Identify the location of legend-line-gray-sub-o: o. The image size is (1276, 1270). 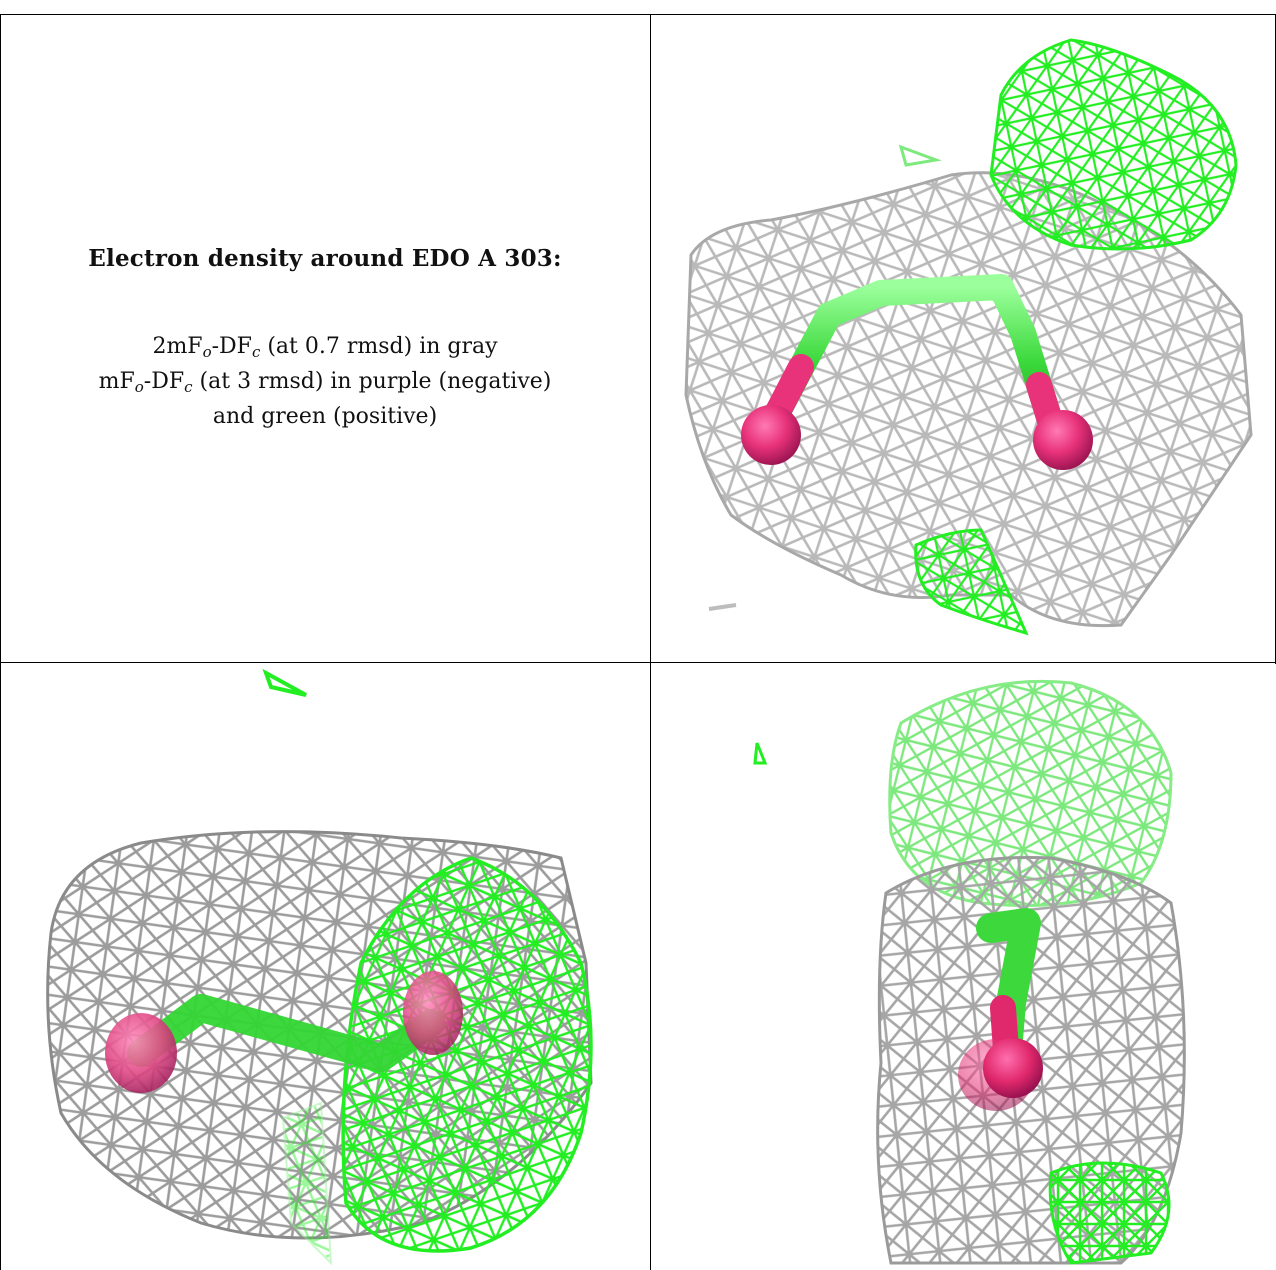
(207, 351).